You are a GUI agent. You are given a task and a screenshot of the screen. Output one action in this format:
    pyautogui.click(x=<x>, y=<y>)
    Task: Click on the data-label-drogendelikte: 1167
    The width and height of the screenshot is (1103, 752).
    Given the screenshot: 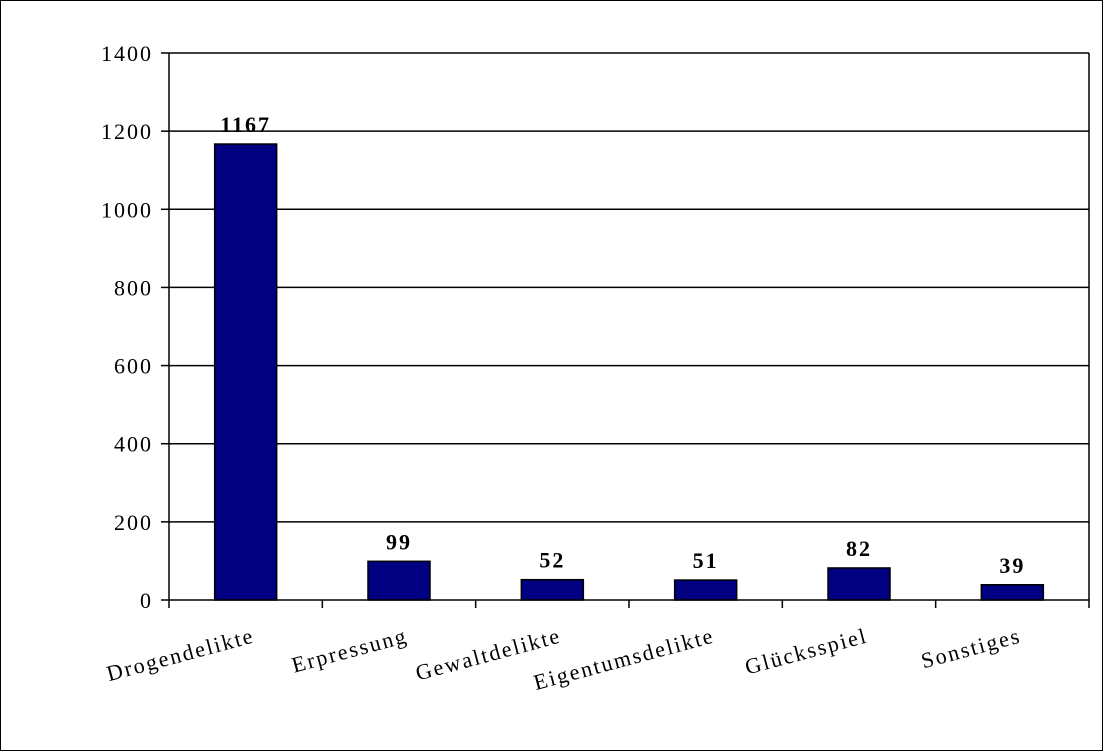 What is the action you would take?
    pyautogui.click(x=245, y=124)
    